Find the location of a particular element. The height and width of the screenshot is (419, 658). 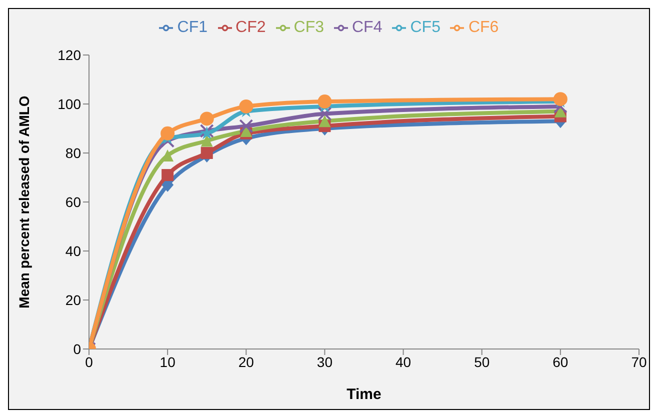

y-tick-label: 40 is located at coordinates (73, 250).